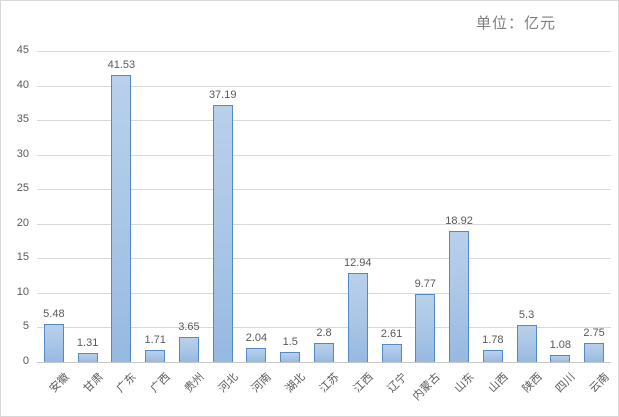  I want to click on x-tick-label: 陕西, so click(532, 383).